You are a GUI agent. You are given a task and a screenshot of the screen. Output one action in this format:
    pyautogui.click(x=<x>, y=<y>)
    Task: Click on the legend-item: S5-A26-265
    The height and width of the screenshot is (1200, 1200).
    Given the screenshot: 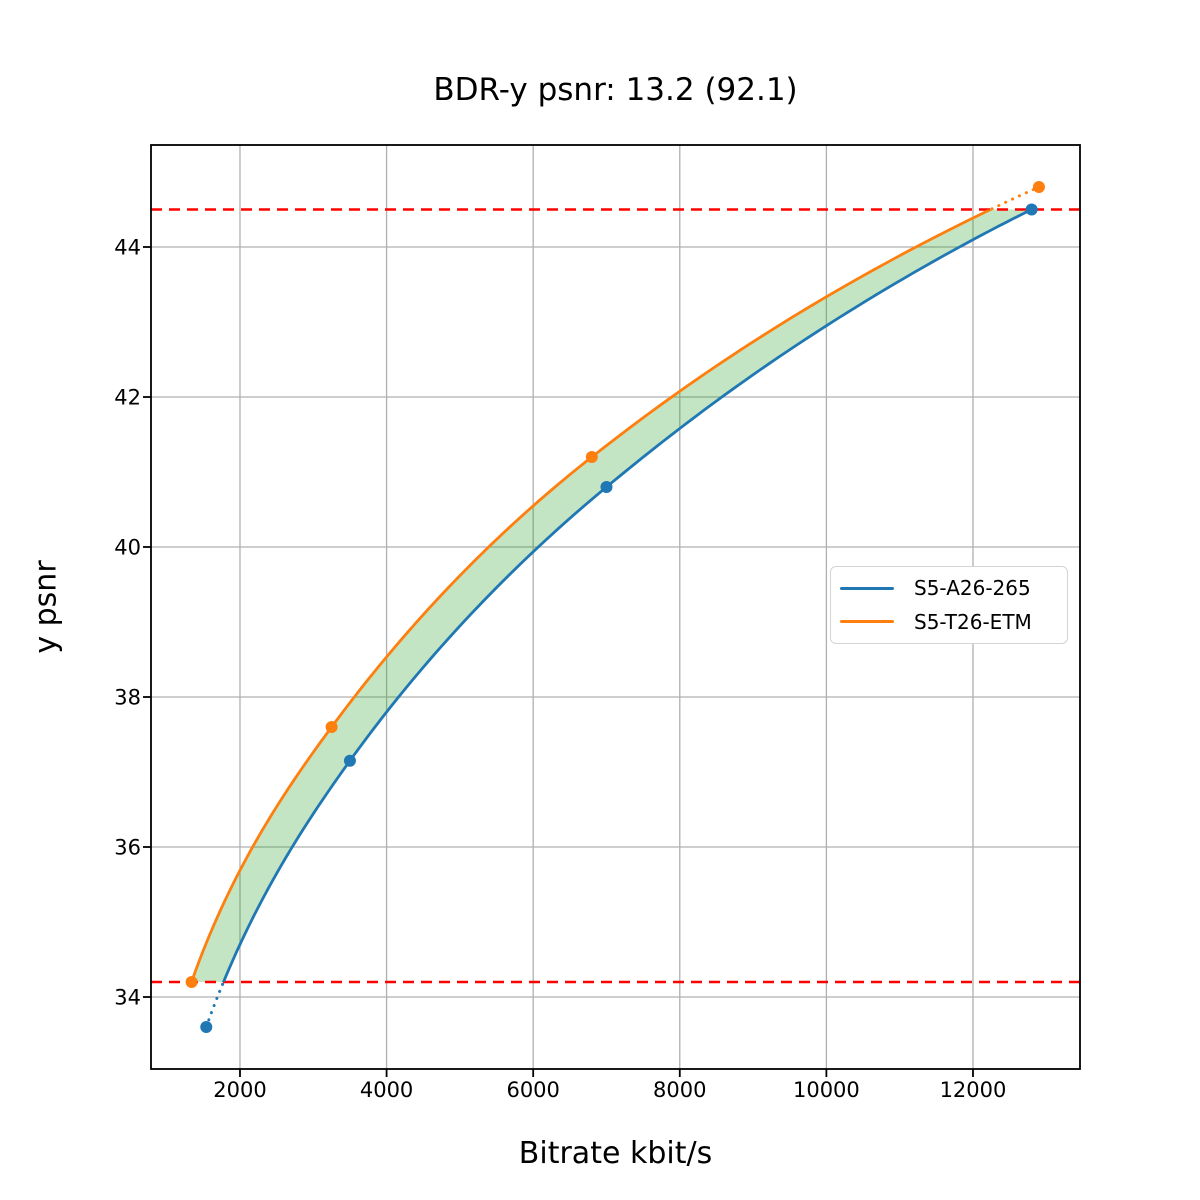 What is the action you would take?
    pyautogui.click(x=948, y=588)
    